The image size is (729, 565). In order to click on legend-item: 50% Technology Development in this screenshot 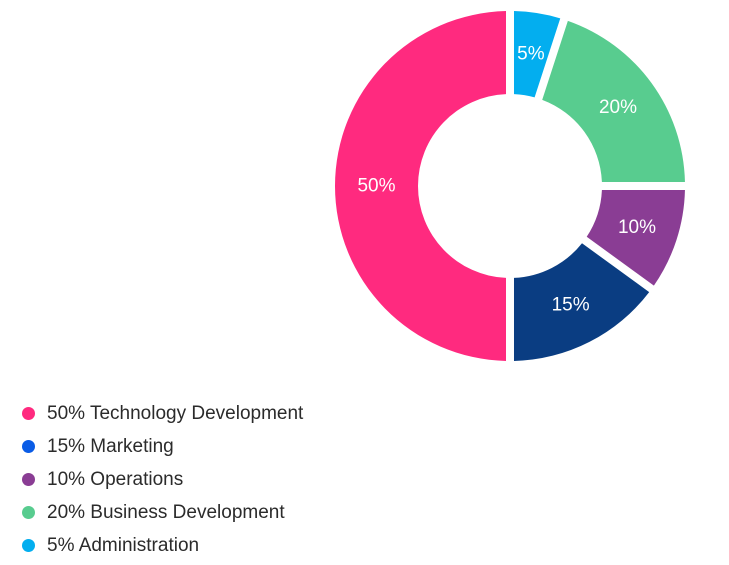, I will do `click(162, 413)`.